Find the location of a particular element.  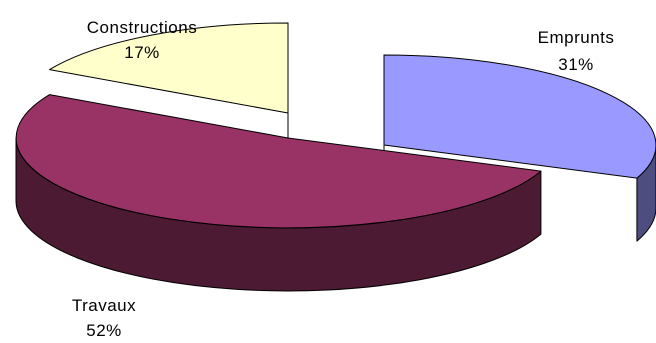

label-travaux-name: Travaux is located at coordinates (104, 305).